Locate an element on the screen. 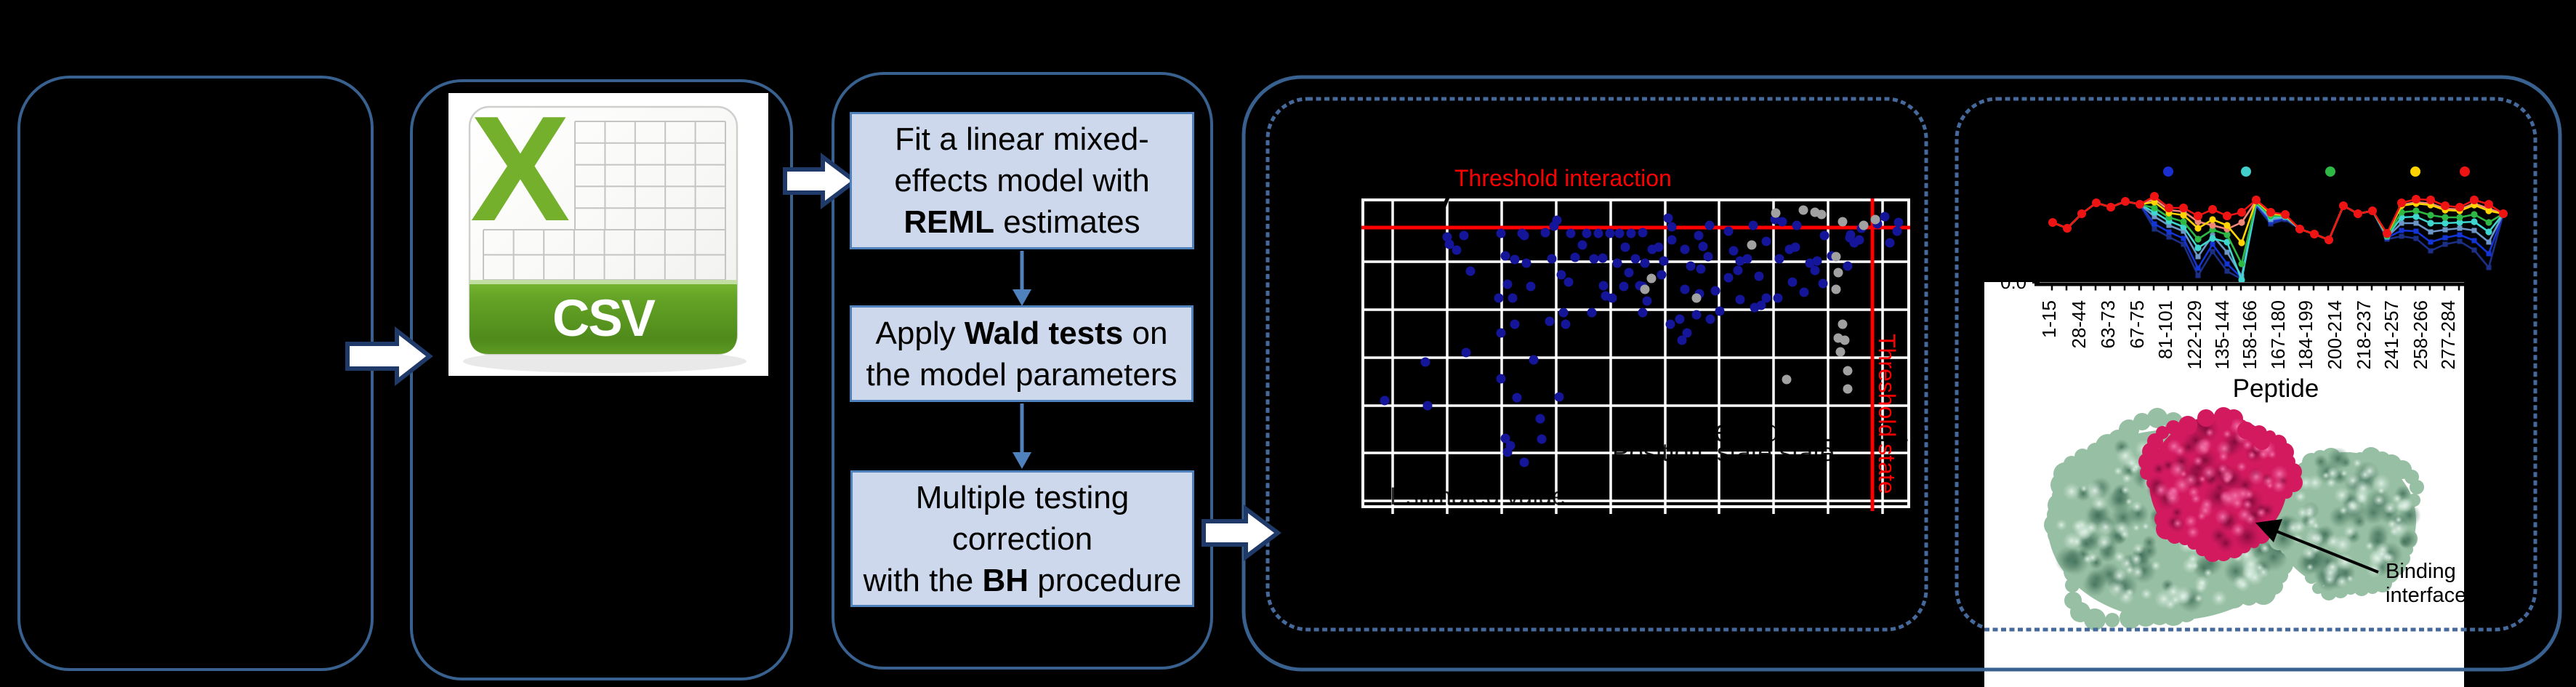  svg-text: 184-199 is located at coordinates (2306, 334).